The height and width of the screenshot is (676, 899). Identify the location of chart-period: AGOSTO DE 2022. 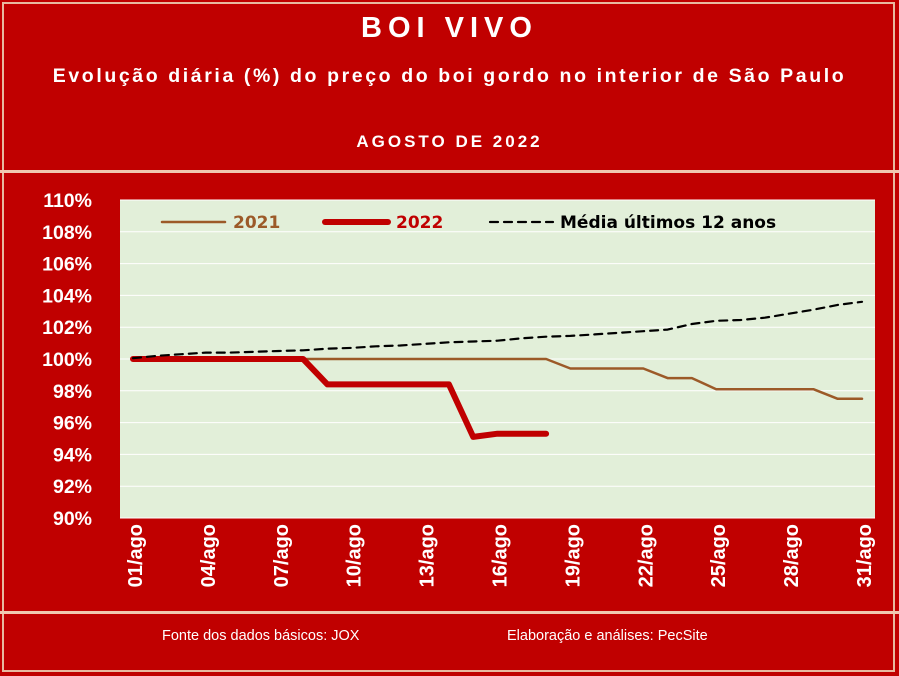
(449, 141).